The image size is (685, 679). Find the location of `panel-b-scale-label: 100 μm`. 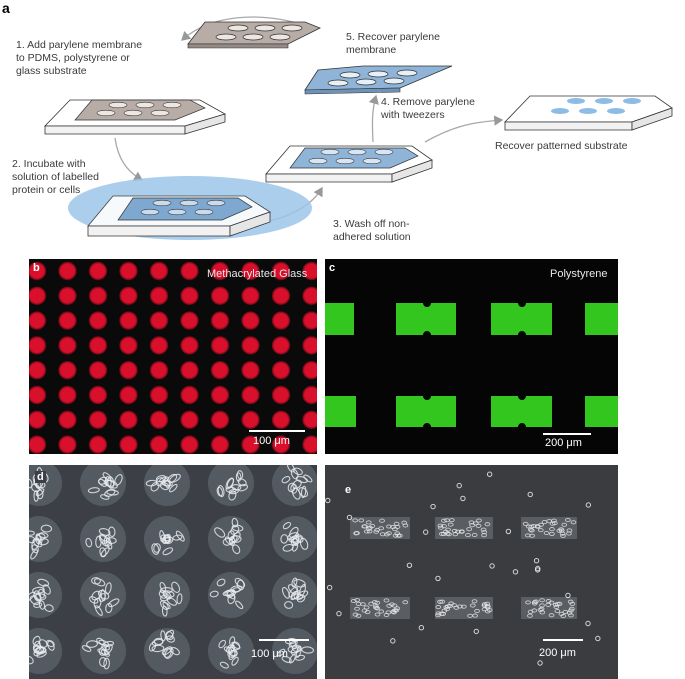

panel-b-scale-label: 100 μm is located at coordinates (271, 441).